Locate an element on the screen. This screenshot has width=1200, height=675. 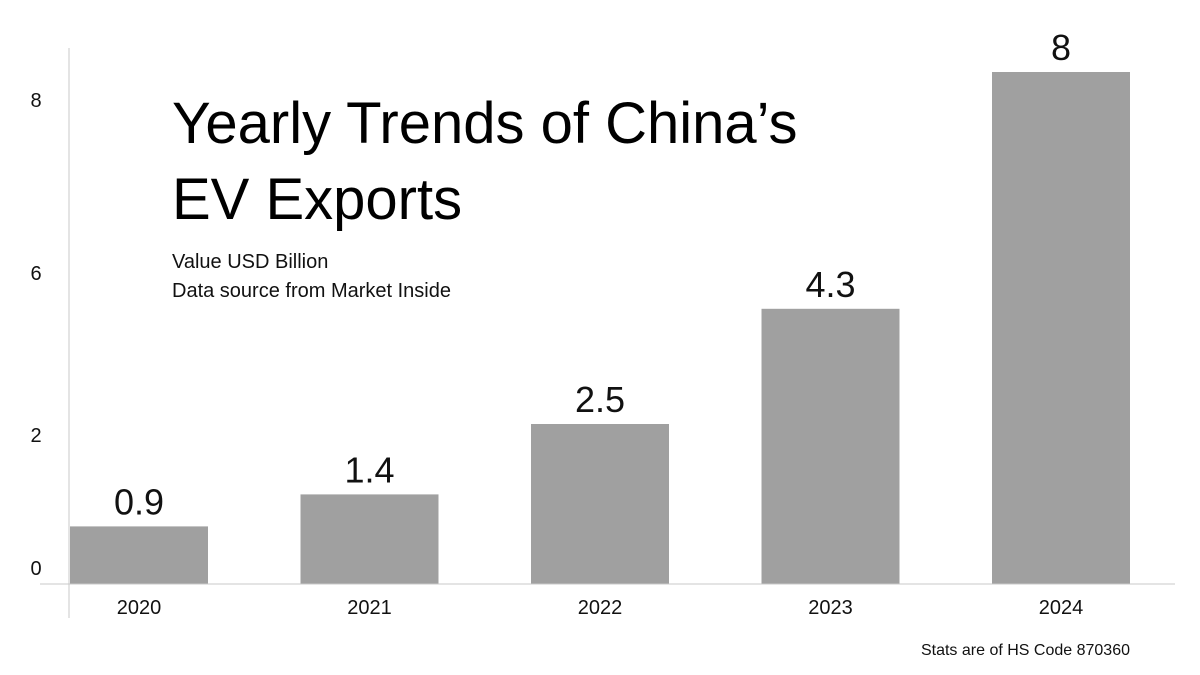
chart-title: Yearly Trends of China’s EV Exports is located at coordinates (484, 162).